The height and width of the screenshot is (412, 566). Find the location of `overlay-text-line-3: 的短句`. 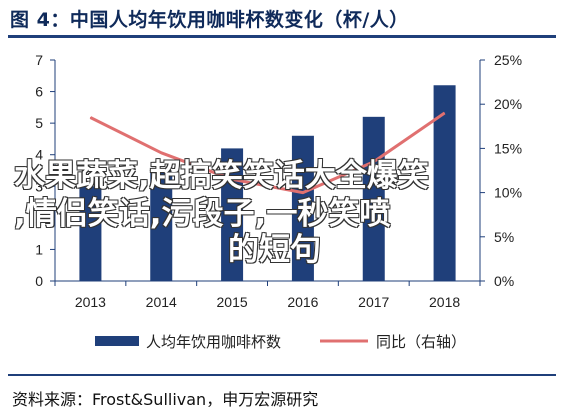

overlay-text-line-3: 的短句 is located at coordinates (274, 250).